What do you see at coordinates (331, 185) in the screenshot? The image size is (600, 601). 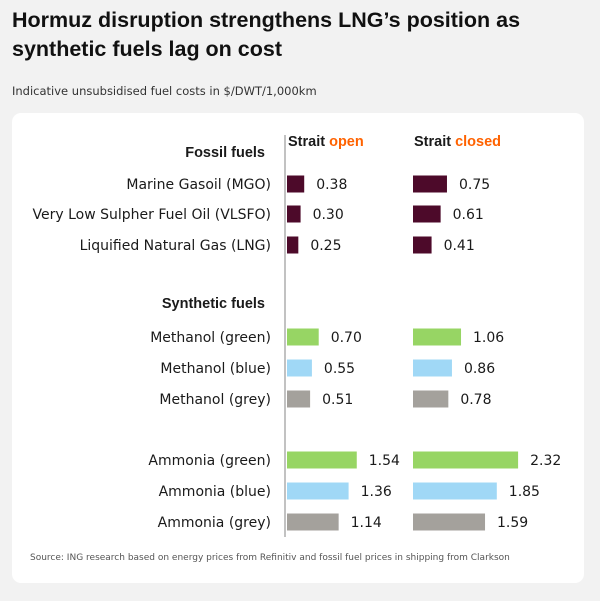 I see `value-label: 0.38` at bounding box center [331, 185].